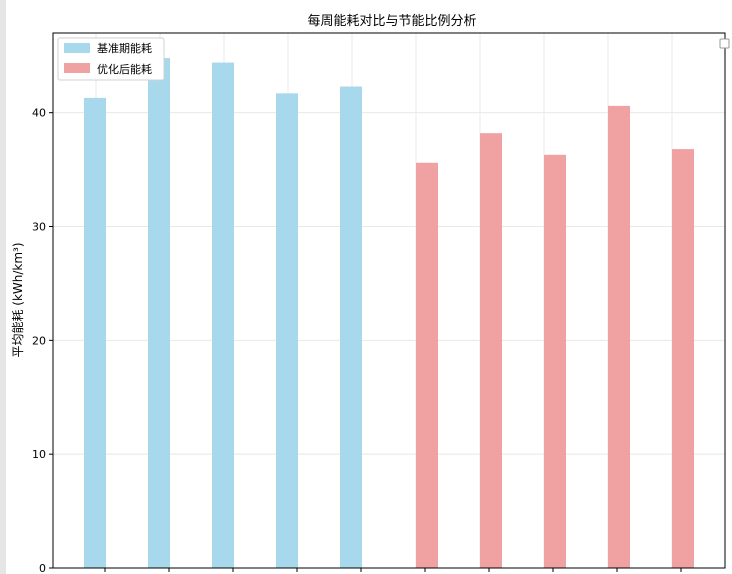 This screenshot has height=574, width=732. Describe the element at coordinates (391, 21) in the screenshot. I see `chart-title: 每周能耗对比与节能比例分析` at that location.